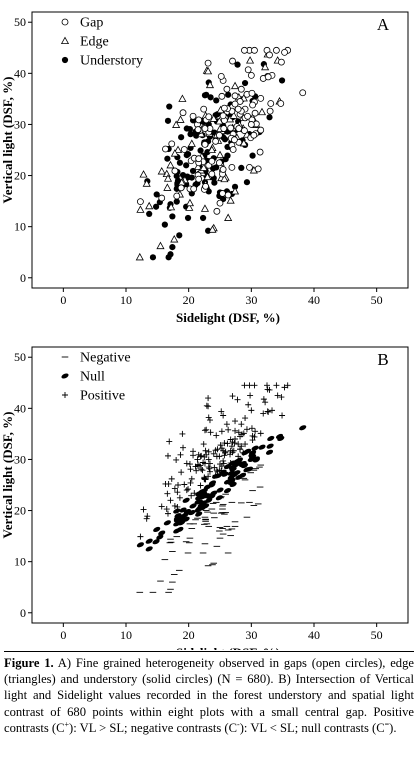 This screenshot has height=771, width=418. What do you see at coordinates (7, 475) in the screenshot?
I see `y-axis-label: Vertical light (DSF, %)` at bounding box center [7, 475].